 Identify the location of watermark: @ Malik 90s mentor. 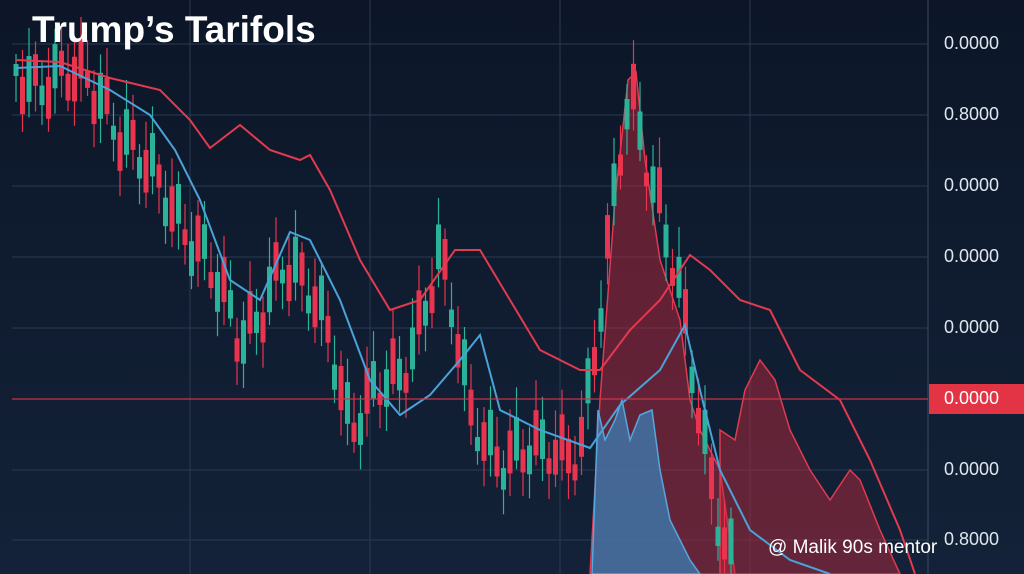
(853, 547).